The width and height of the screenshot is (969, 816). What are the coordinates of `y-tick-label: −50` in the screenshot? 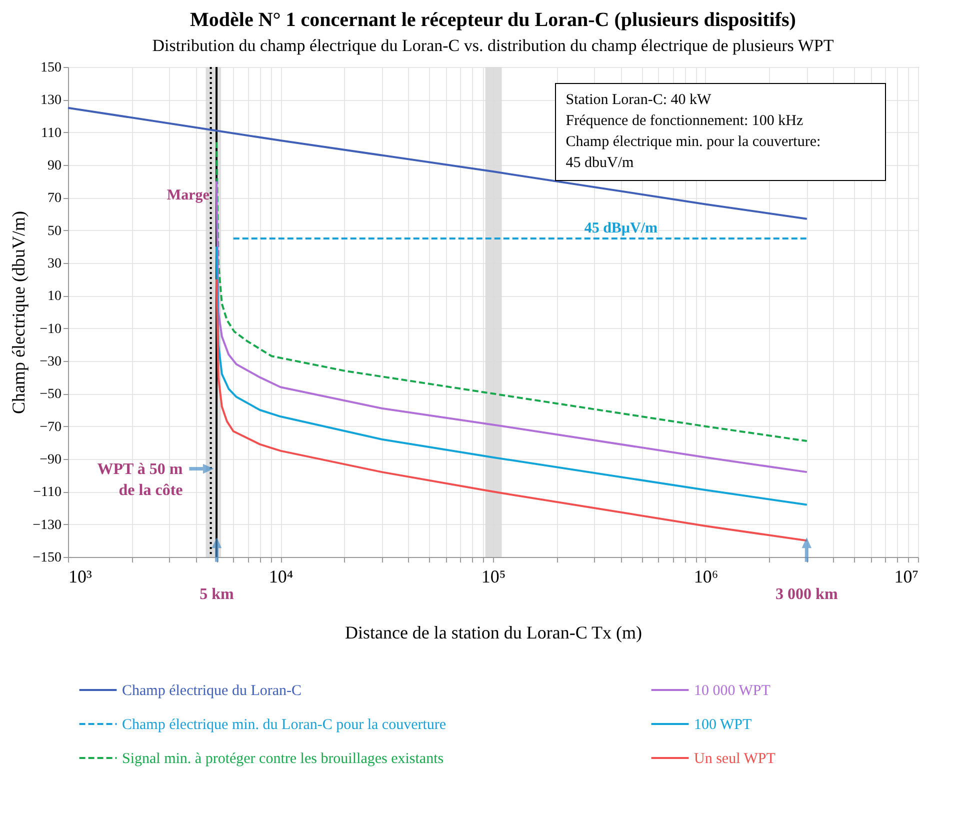 It's located at (51, 394).